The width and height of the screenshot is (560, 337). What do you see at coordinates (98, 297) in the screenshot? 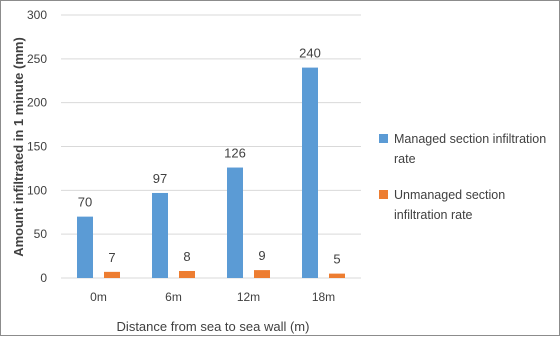
I see `x-tick-label: 0m` at bounding box center [98, 297].